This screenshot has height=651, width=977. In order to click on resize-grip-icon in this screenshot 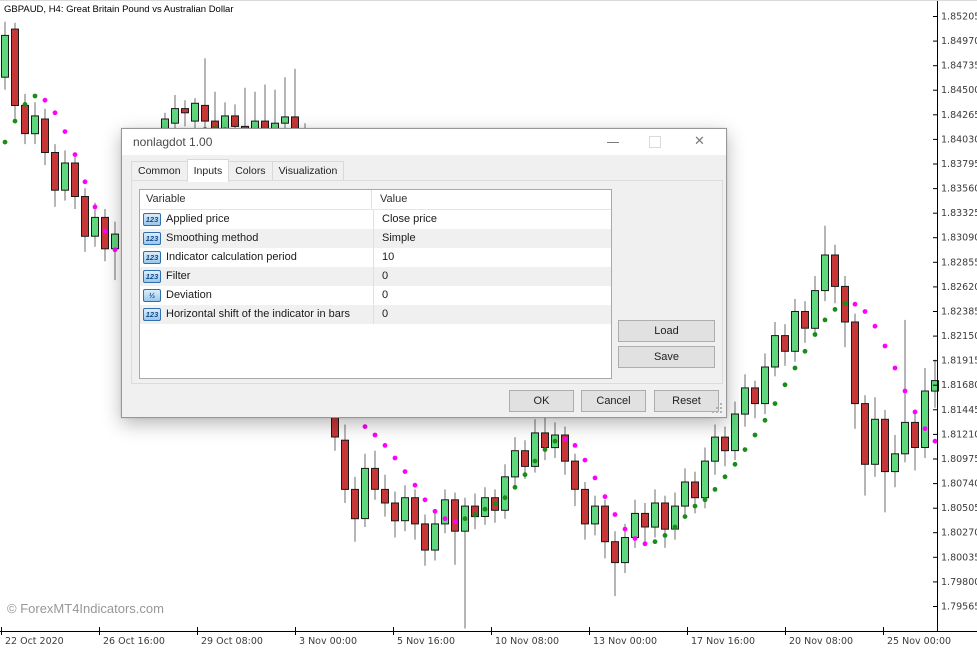, I will do `click(717, 408)`.